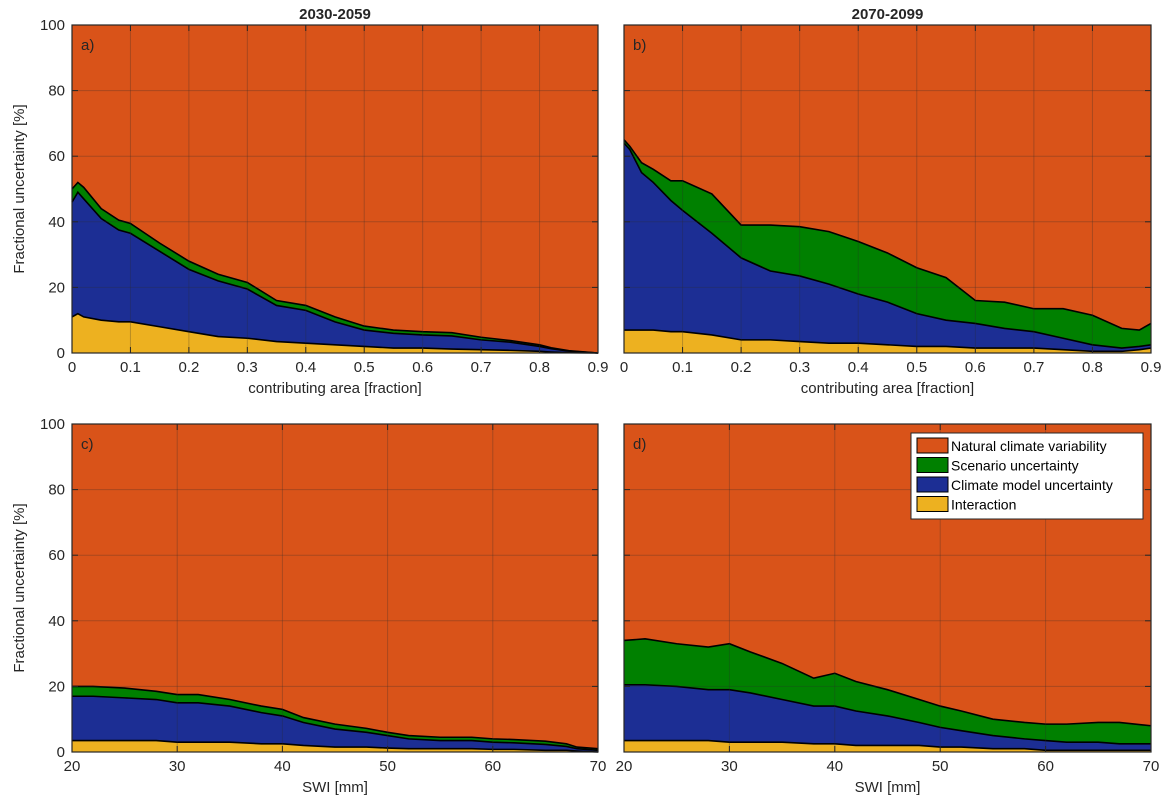  Describe the element at coordinates (1015, 466) in the screenshot. I see `legend-label: Scenario uncertainty` at that location.